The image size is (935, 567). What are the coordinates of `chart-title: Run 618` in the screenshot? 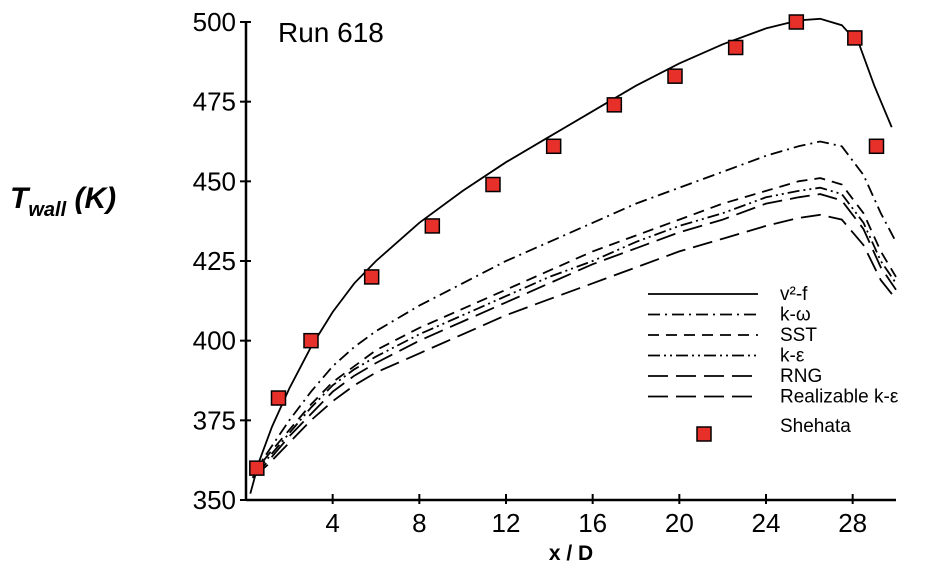 It's located at (331, 32).